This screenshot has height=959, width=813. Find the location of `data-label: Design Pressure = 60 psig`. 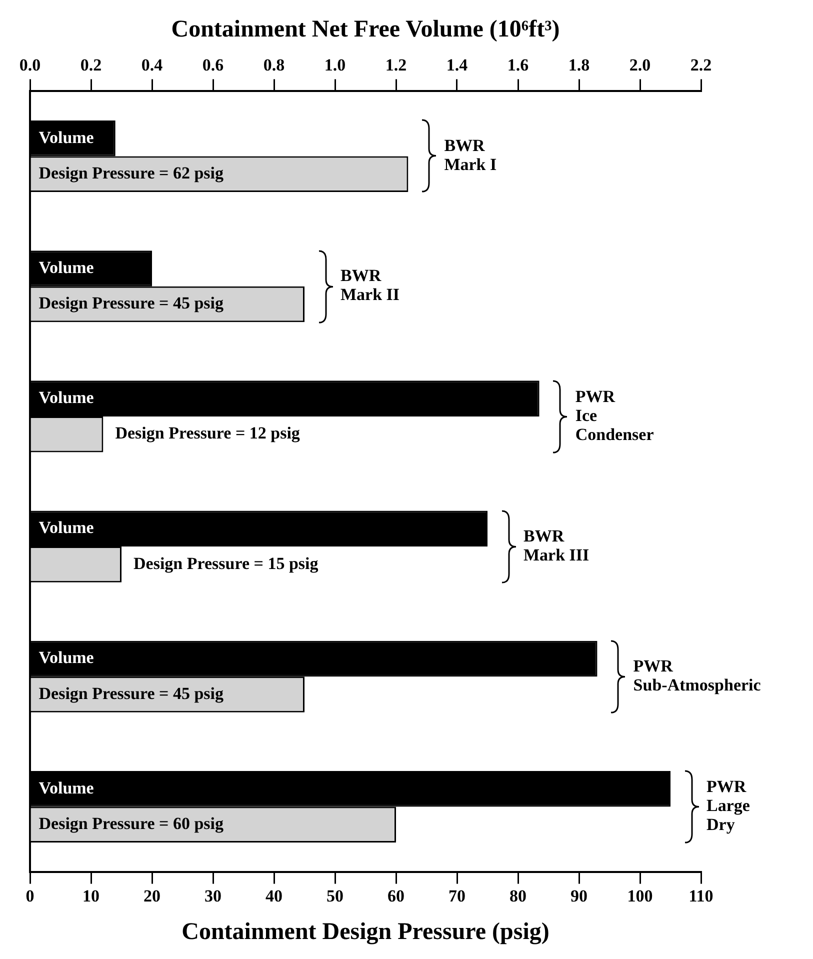

data-label: Design Pressure = 60 psig is located at coordinates (131, 824).